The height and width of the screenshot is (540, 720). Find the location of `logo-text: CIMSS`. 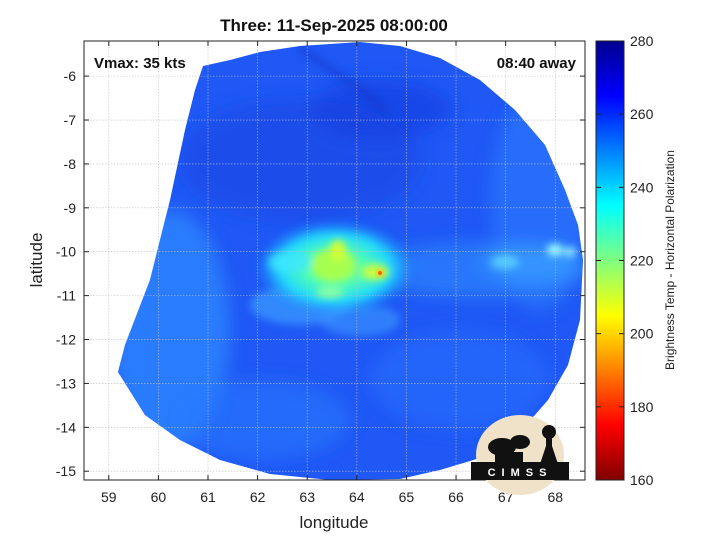

logo-text: CIMSS is located at coordinates (520, 473).